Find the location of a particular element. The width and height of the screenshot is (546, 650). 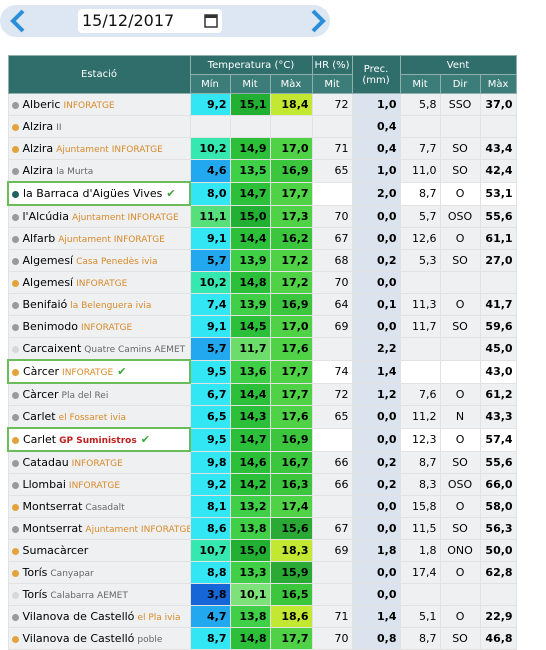

station-source: la Belenguera ivia is located at coordinates (111, 306).